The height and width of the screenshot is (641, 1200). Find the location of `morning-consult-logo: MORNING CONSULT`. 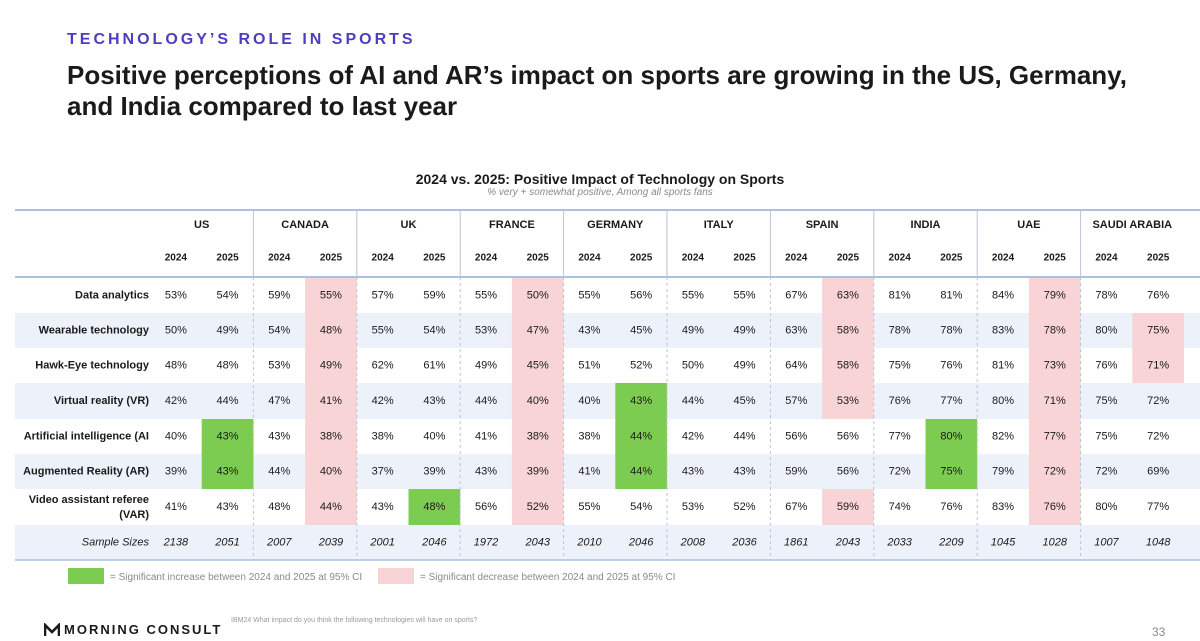

morning-consult-logo: MORNING CONSULT is located at coordinates (133, 629).